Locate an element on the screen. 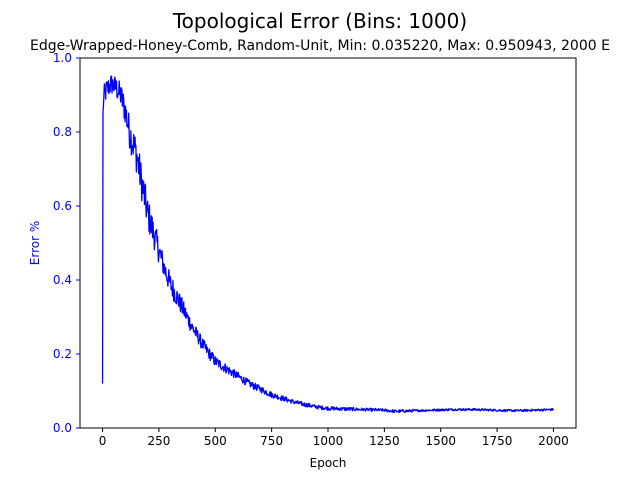 Image resolution: width=640 pixels, height=480 pixels. y-tick-label: 0.4 is located at coordinates (62, 280).